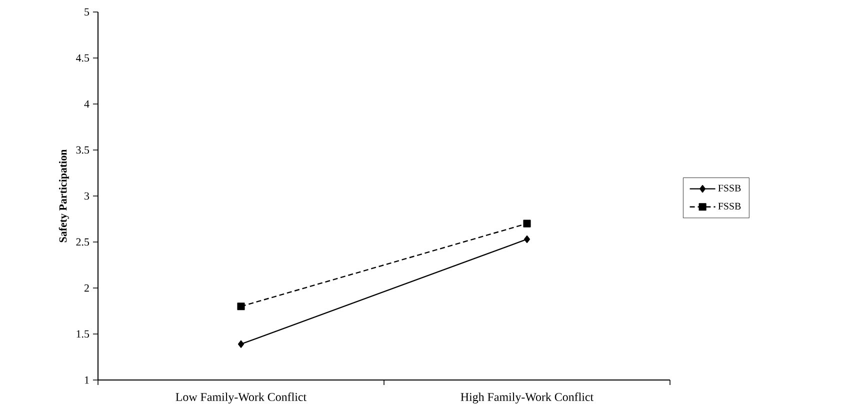 This screenshot has width=844, height=415. Describe the element at coordinates (241, 398) in the screenshot. I see `x-tick-label: Low Family-Work Conflict` at that location.